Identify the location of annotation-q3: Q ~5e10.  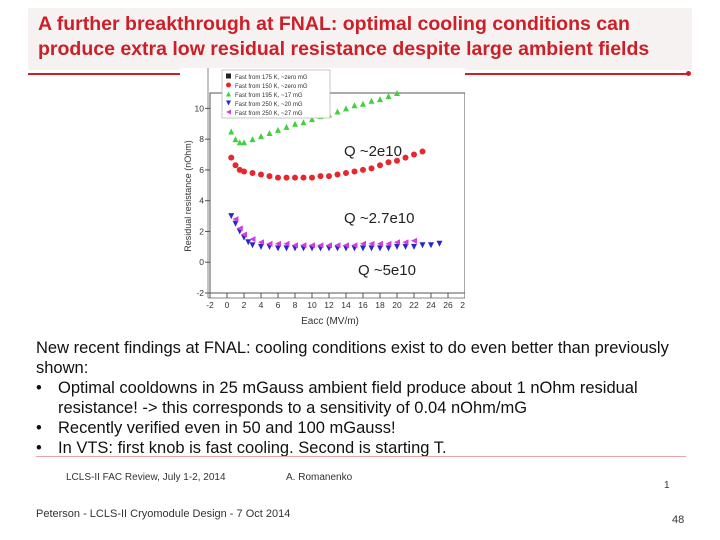
(387, 270).